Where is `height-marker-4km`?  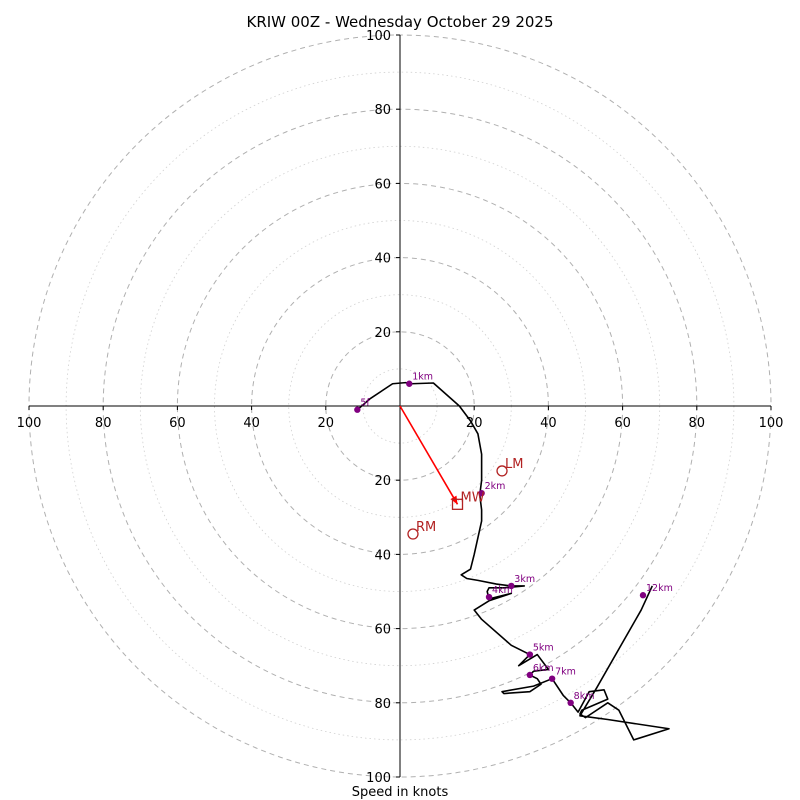 height-marker-4km is located at coordinates (489, 597).